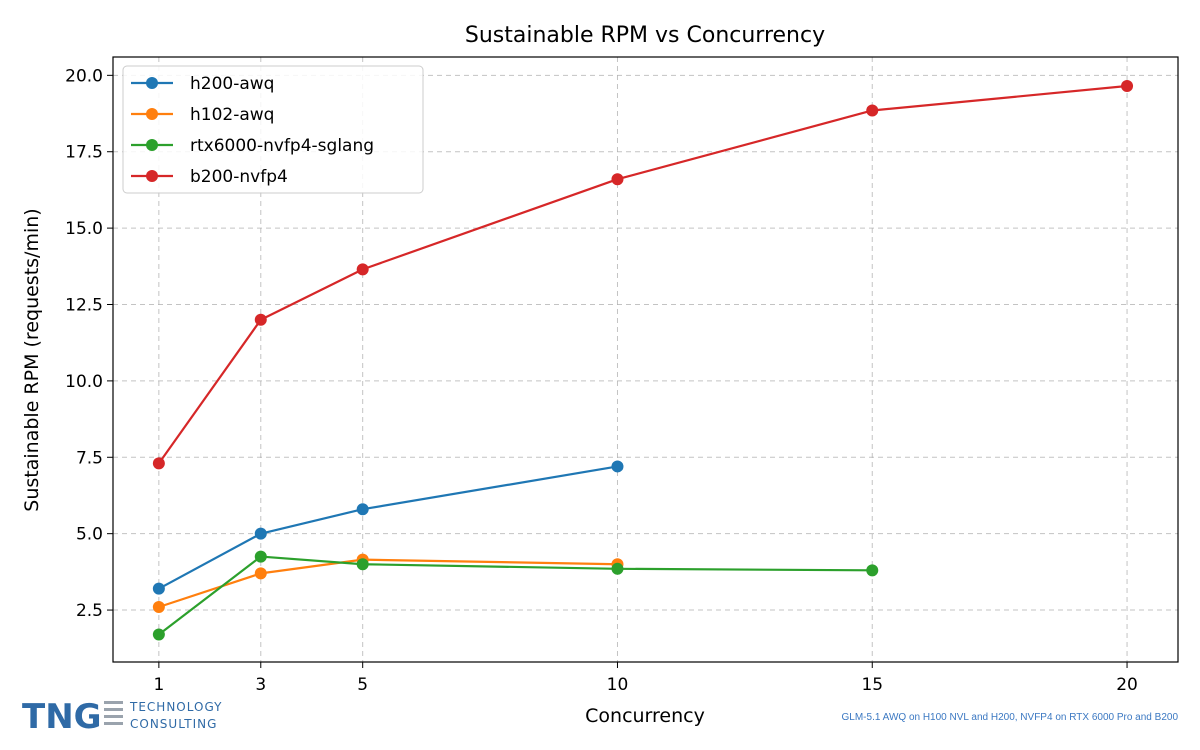  I want to click on y-tick-label: 20.0, so click(84, 76).